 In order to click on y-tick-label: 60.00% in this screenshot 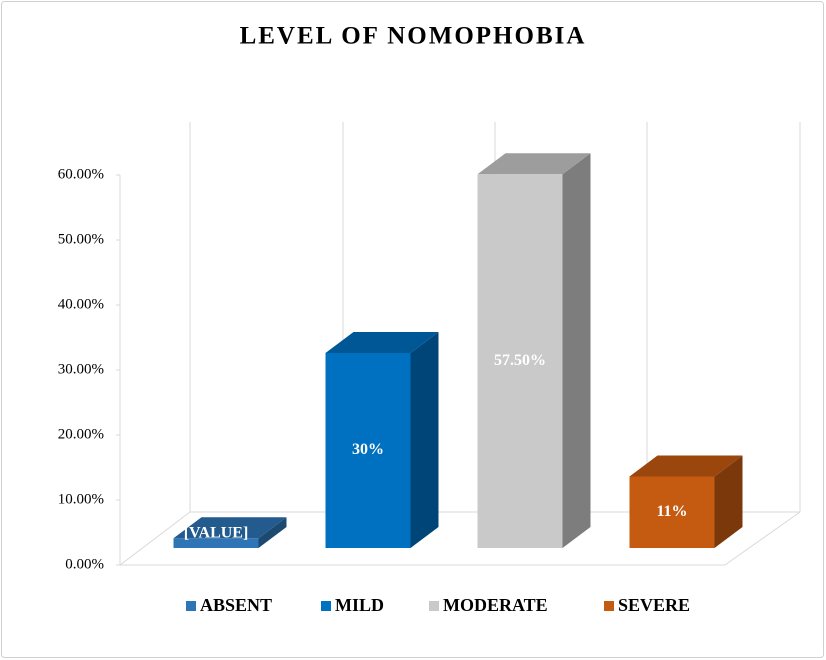, I will do `click(81, 174)`.